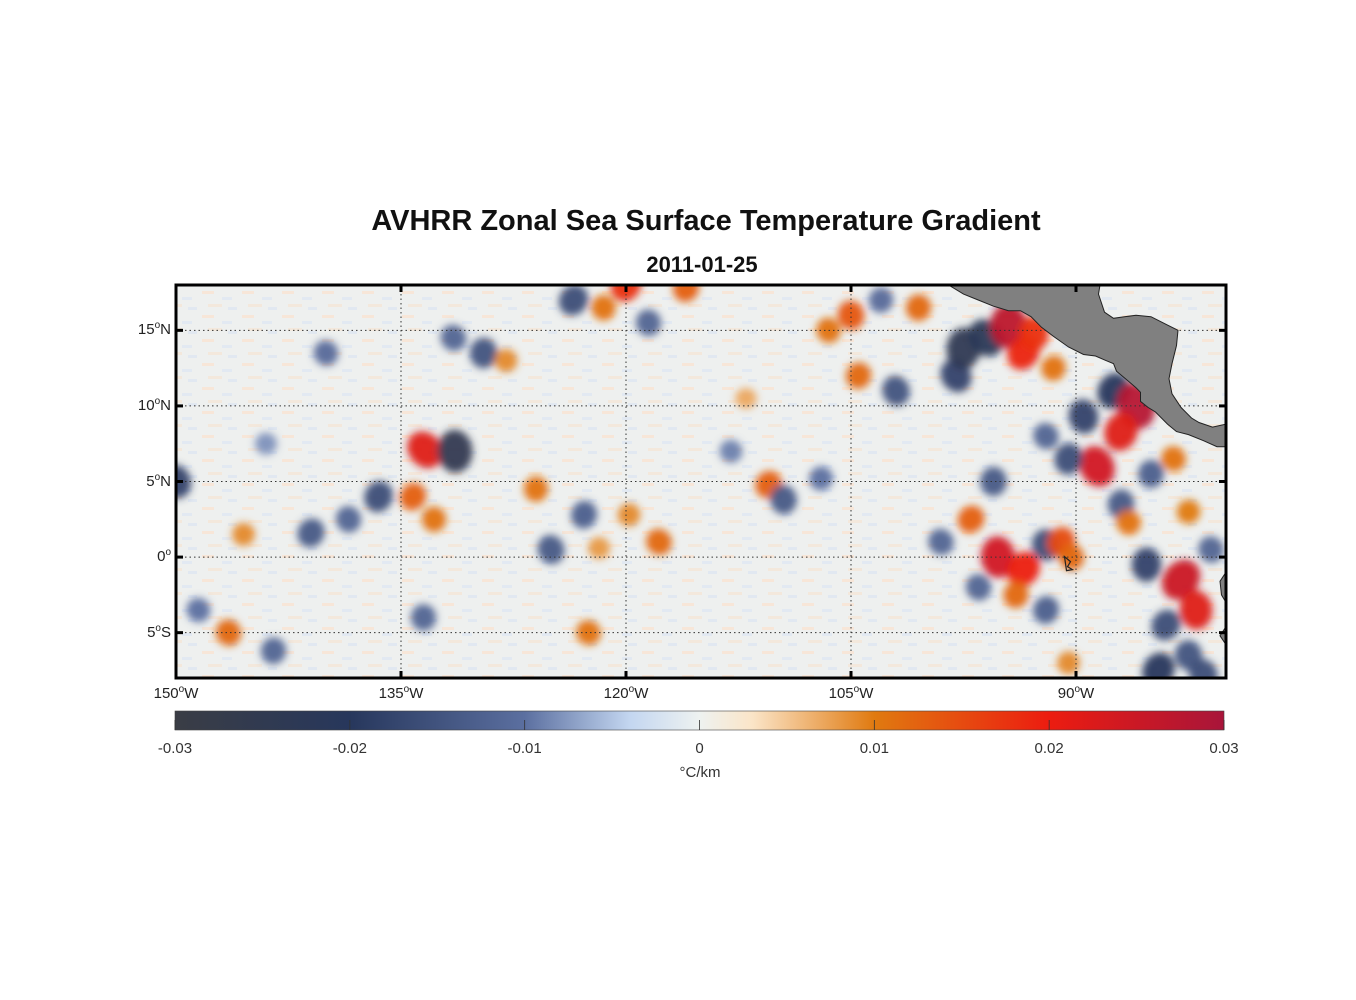  Describe the element at coordinates (1086, 366) in the screenshot. I see `land-polygon` at that location.